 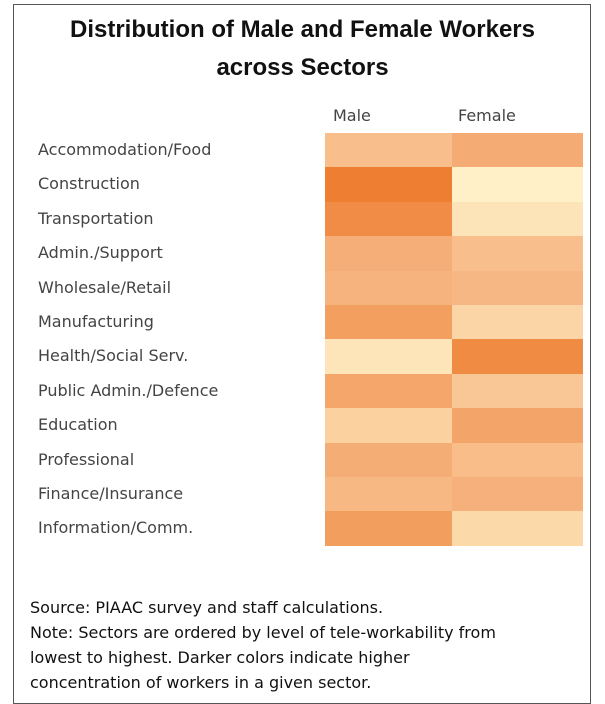 I want to click on row-label: Education, so click(x=78, y=425).